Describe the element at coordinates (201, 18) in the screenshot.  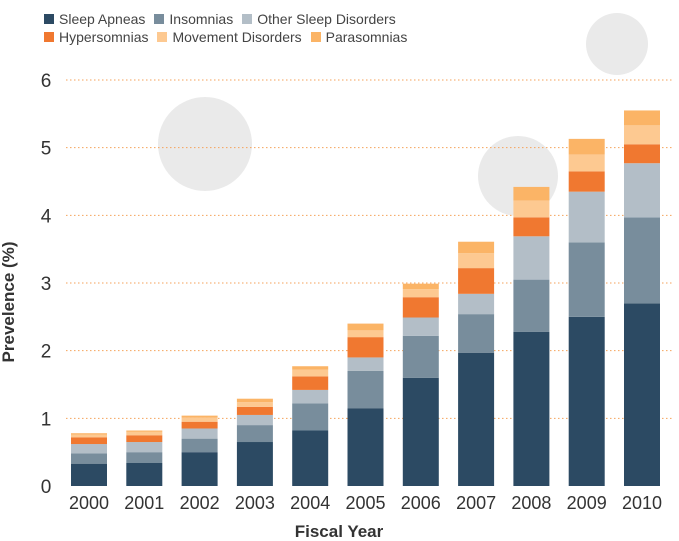
I see `legend-label: Insomnias` at that location.